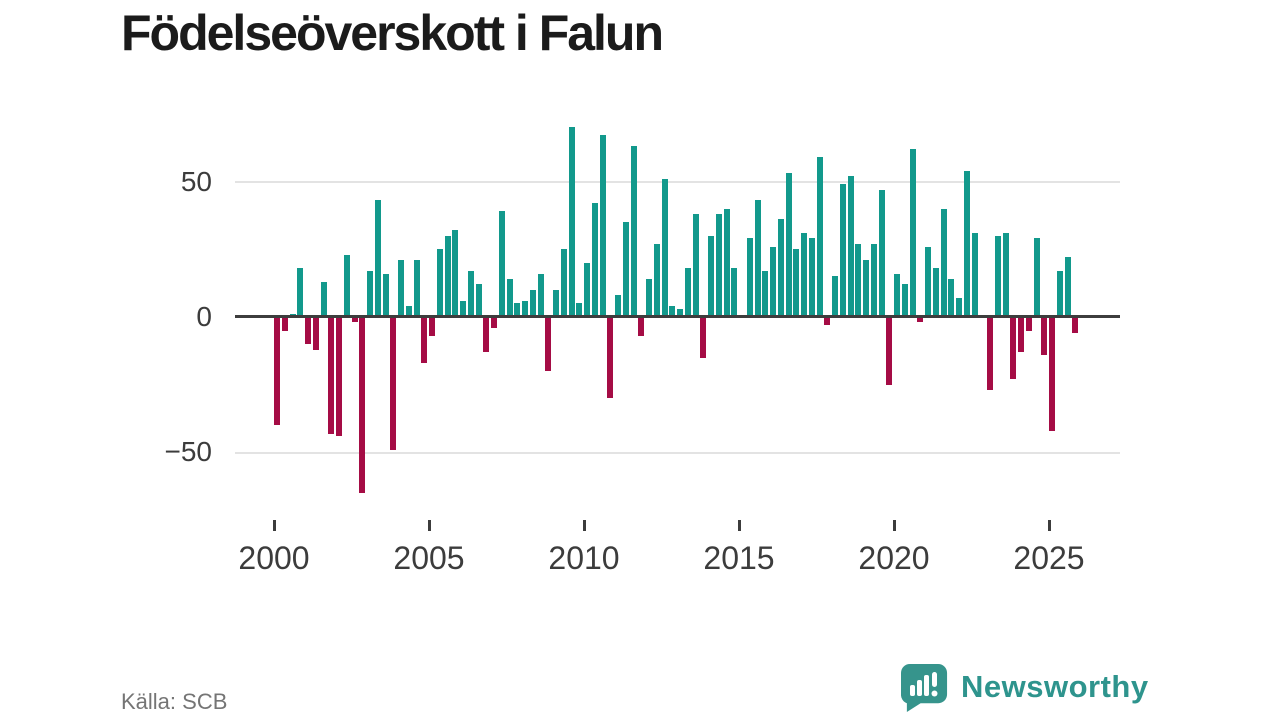 The width and height of the screenshot is (1280, 720). Describe the element at coordinates (594, 260) in the screenshot. I see `bar-2010-q2` at that location.